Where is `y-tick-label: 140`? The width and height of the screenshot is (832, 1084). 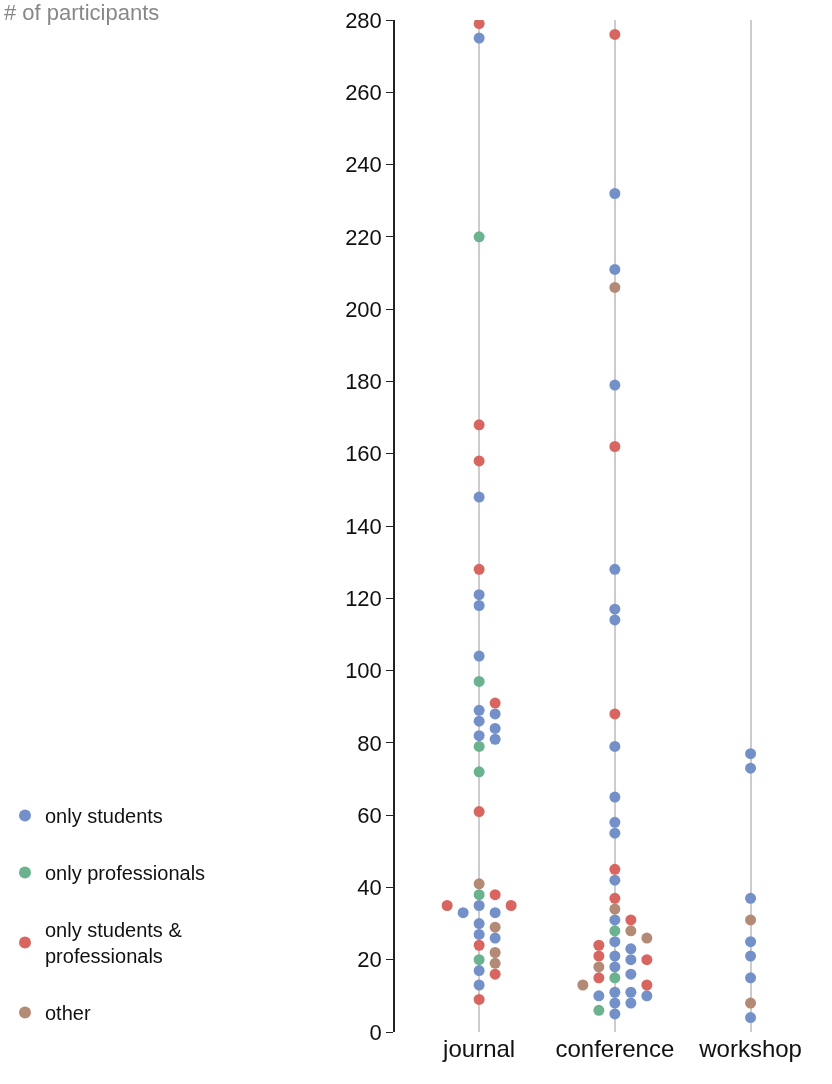 y-tick-label: 140 is located at coordinates (363, 526).